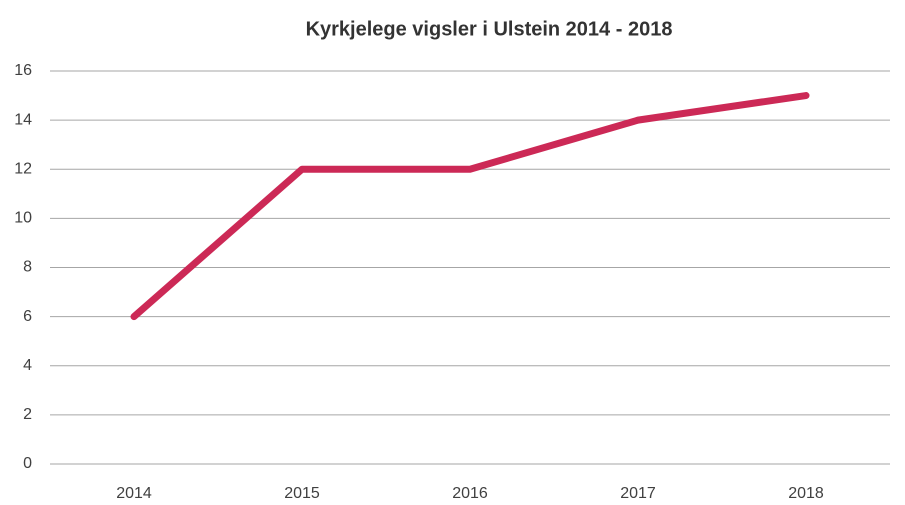 The width and height of the screenshot is (905, 505). What do you see at coordinates (27, 463) in the screenshot?
I see `y-tick-label: 0` at bounding box center [27, 463].